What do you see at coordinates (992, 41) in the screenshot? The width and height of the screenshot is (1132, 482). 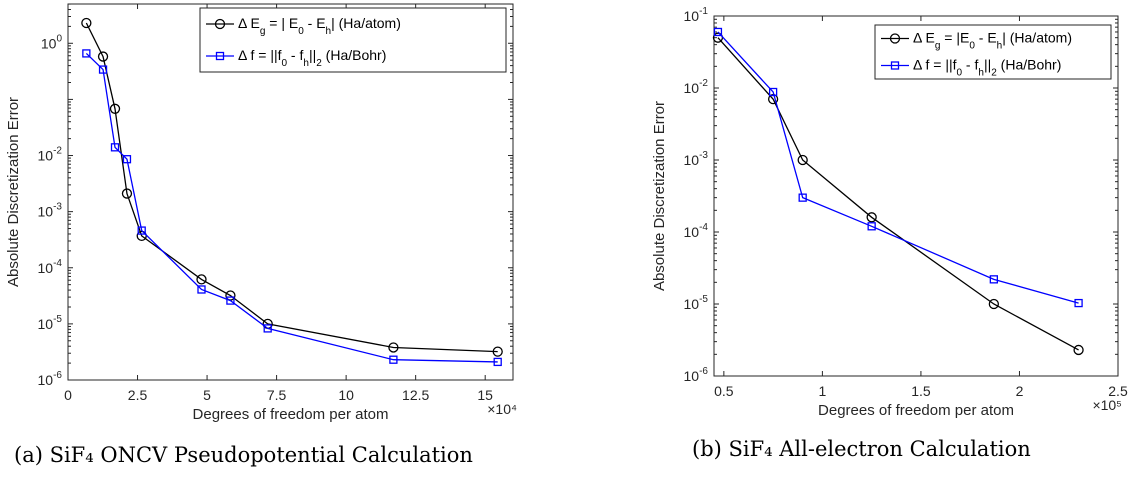 I see `legend-label: Δ Eg = |E0 - Eh| (Ha/atom)` at bounding box center [992, 41].